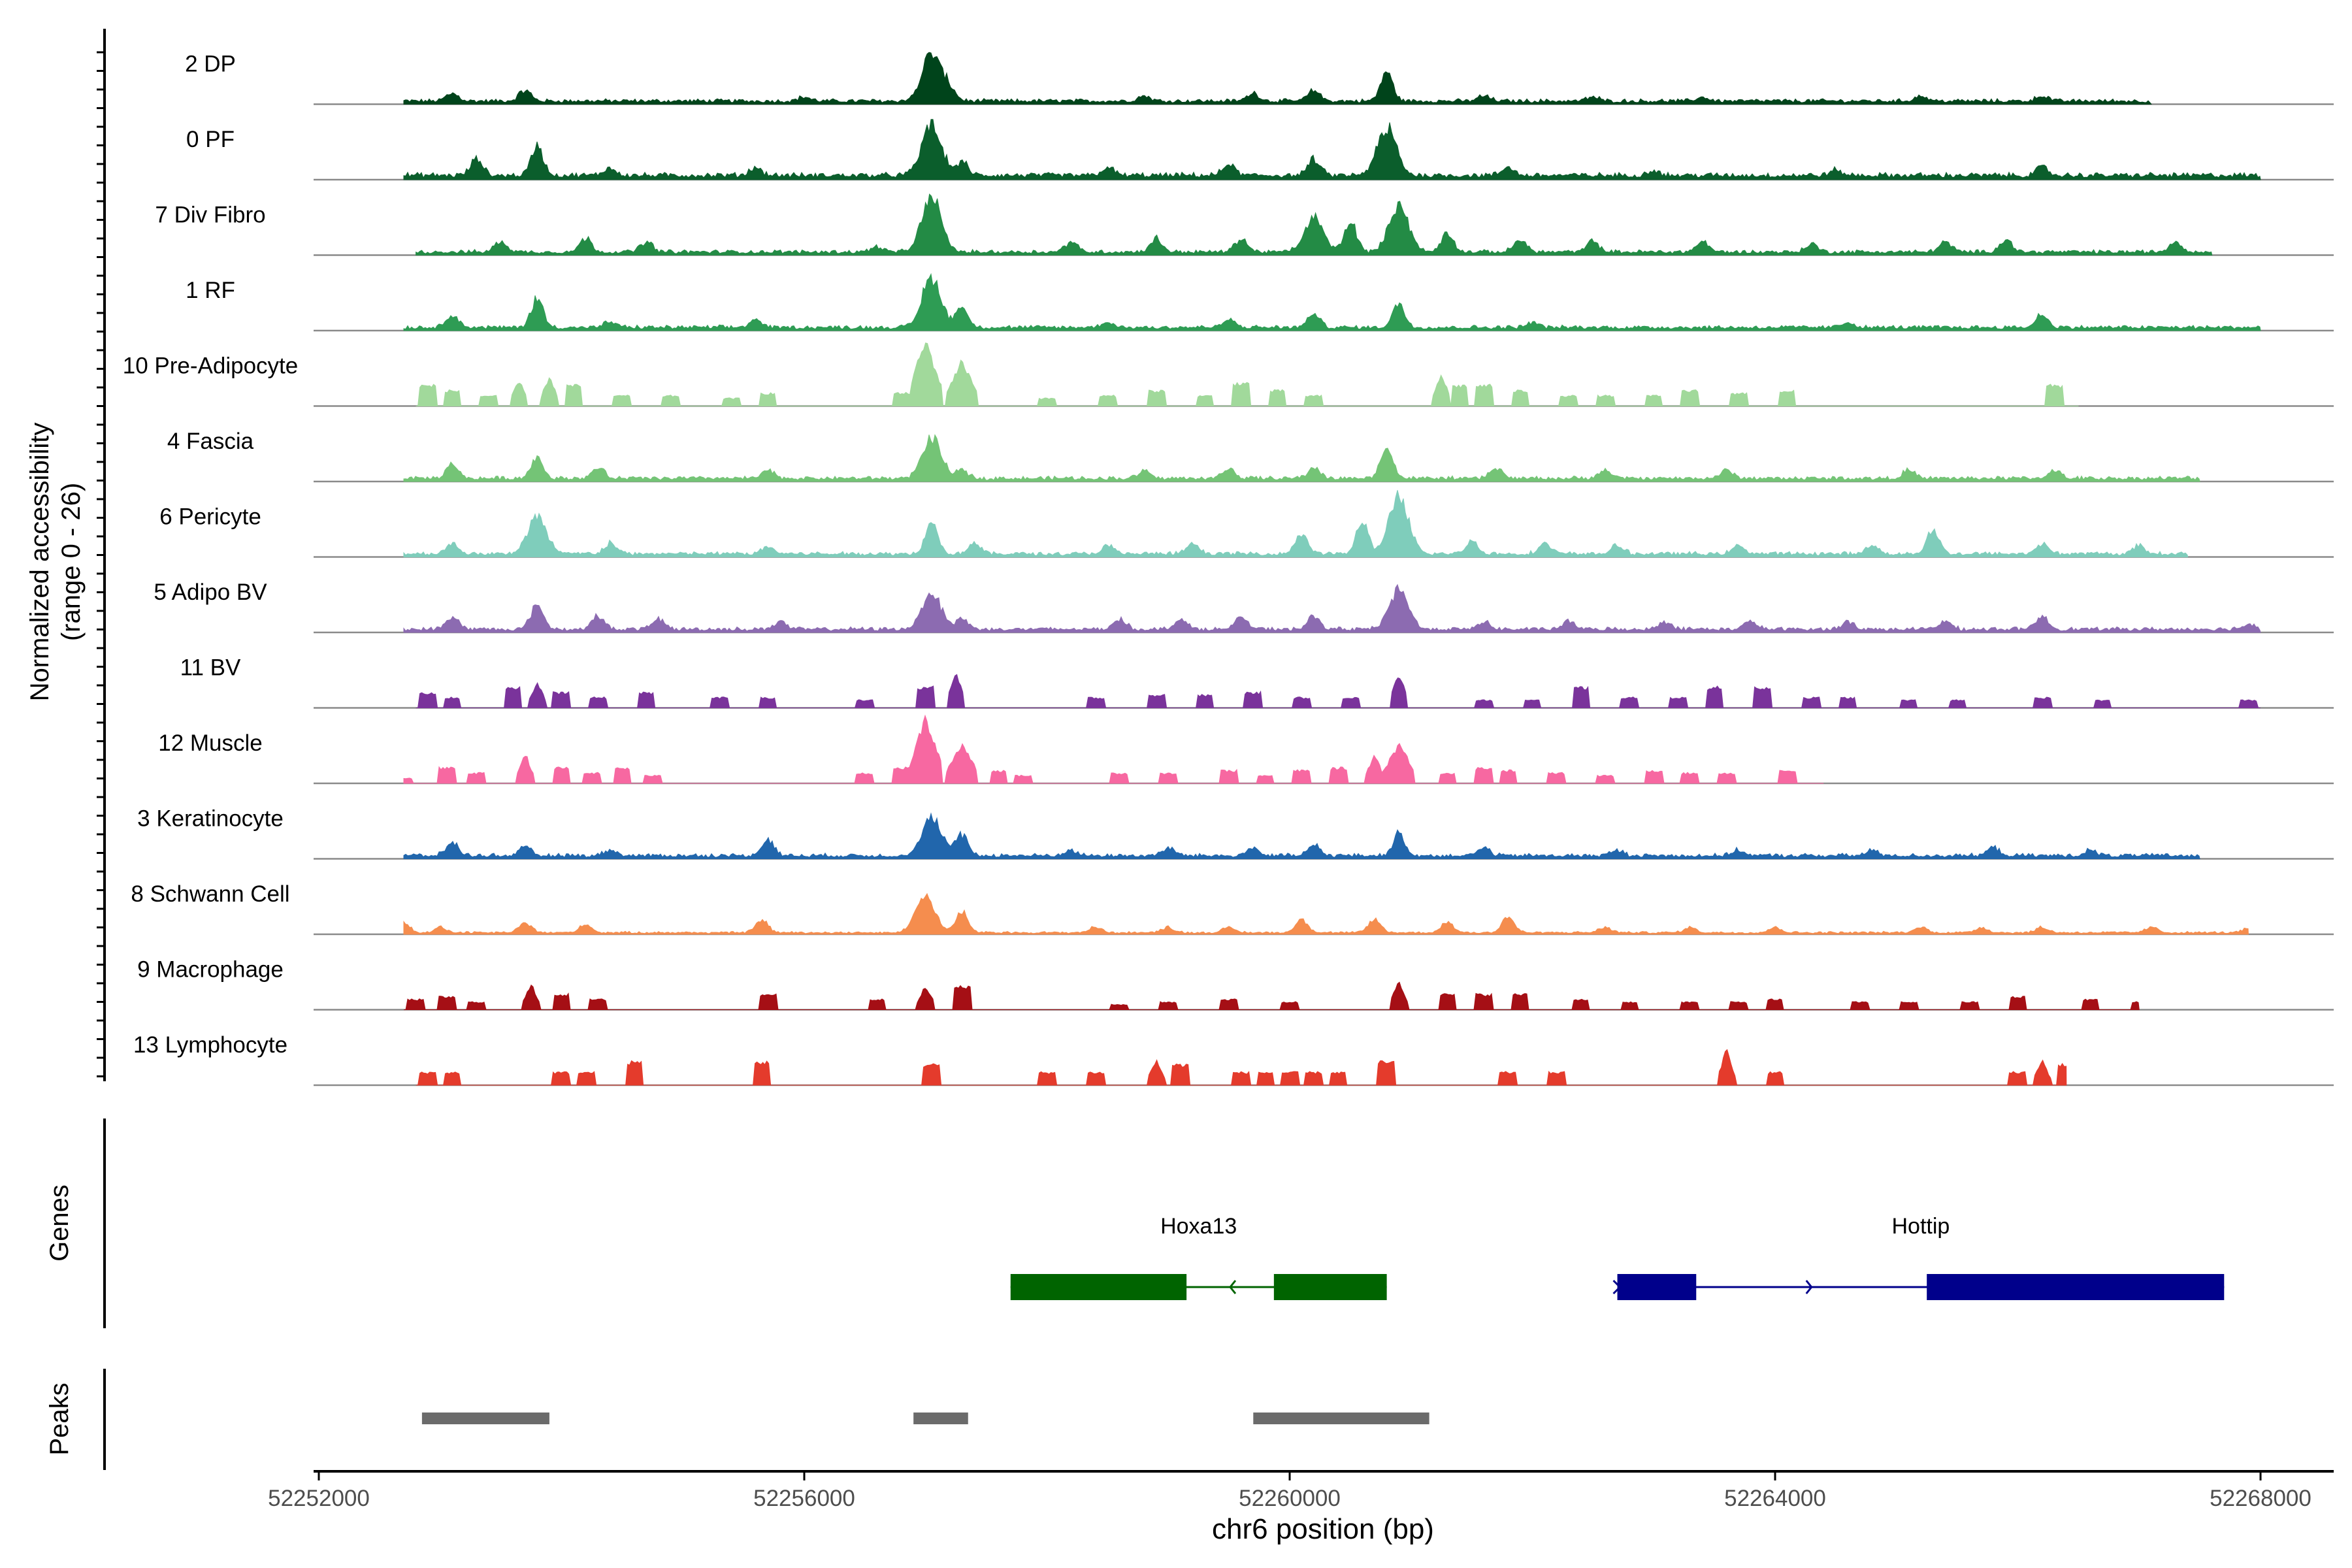  Describe the element at coordinates (1920, 1226) in the screenshot. I see `gene-label: Hottip` at that location.